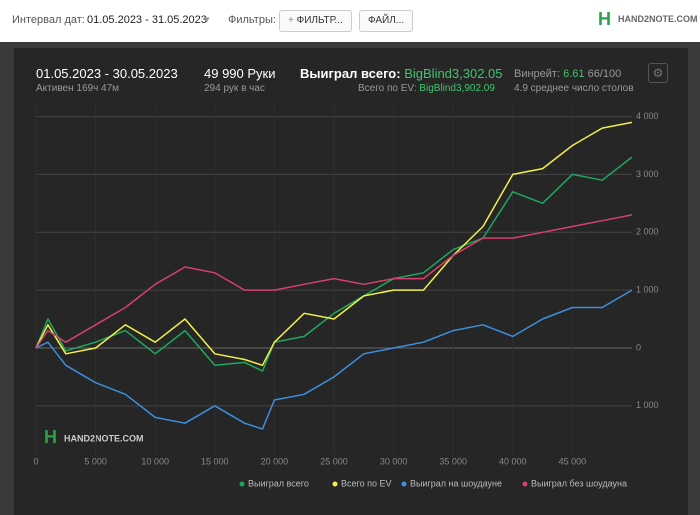 The width and height of the screenshot is (700, 515). I want to click on active: Активен 169ч 47м, so click(78, 88).